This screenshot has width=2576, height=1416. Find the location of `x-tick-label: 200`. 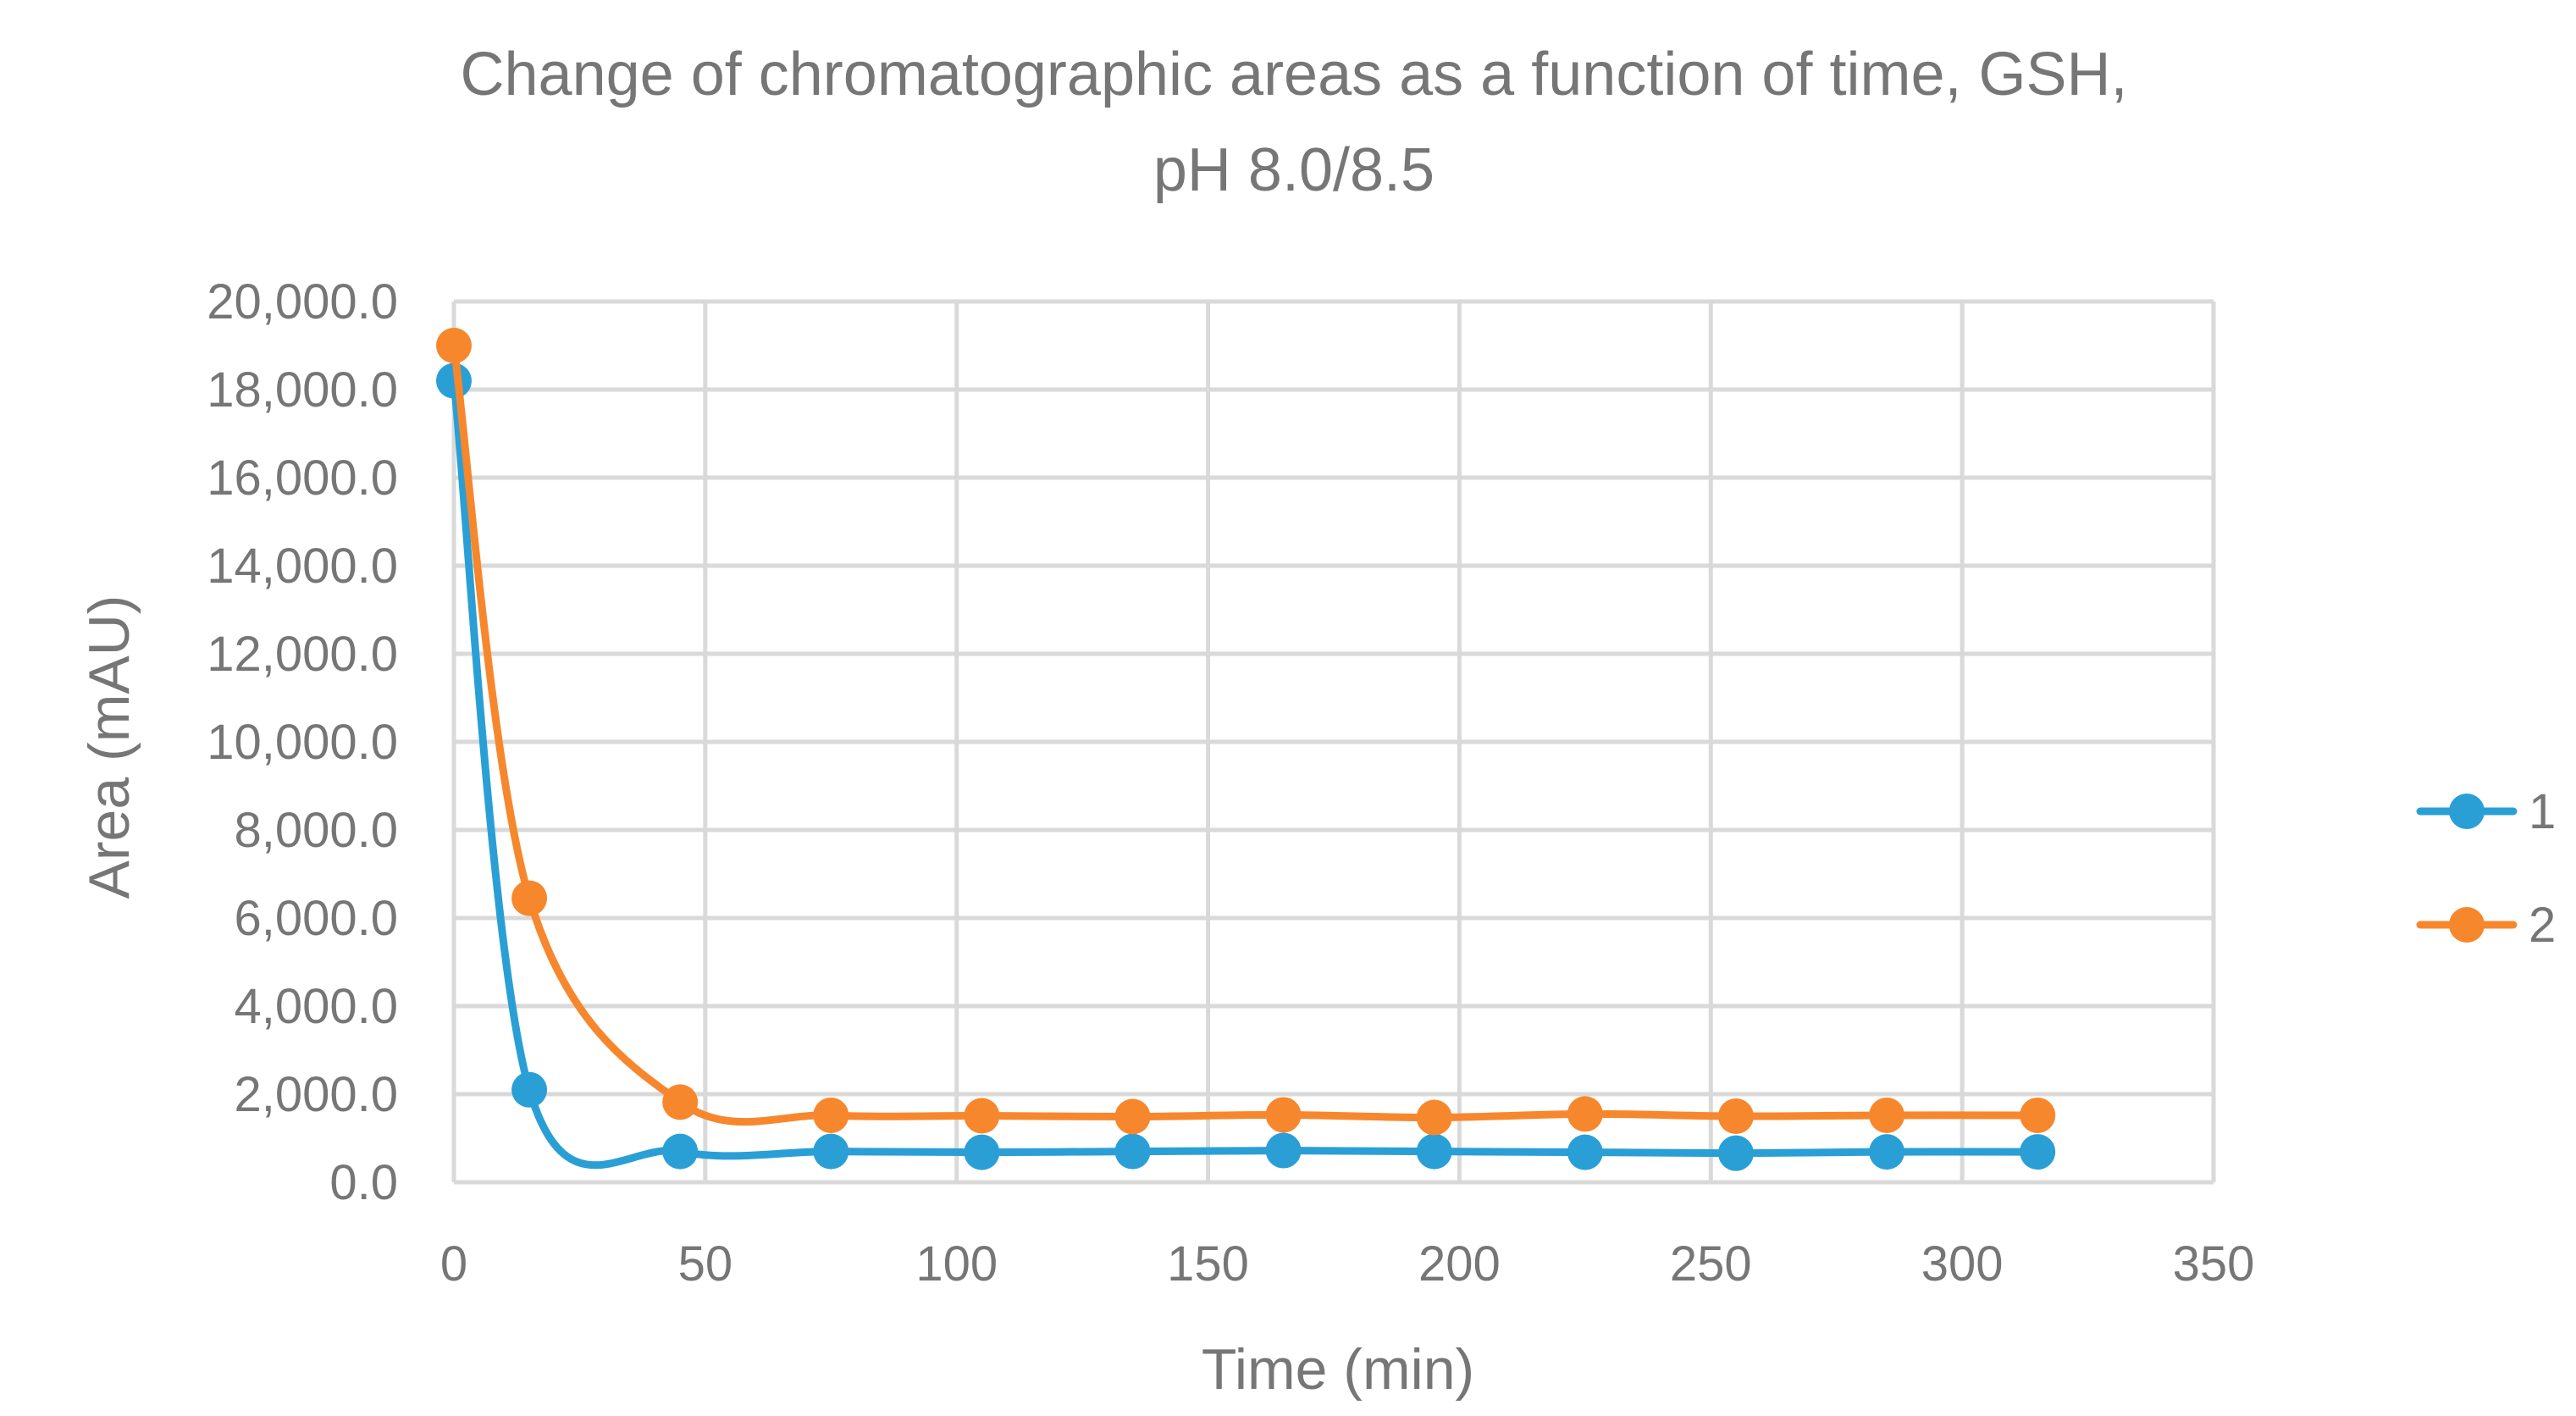

x-tick-label: 200 is located at coordinates (1459, 1264).